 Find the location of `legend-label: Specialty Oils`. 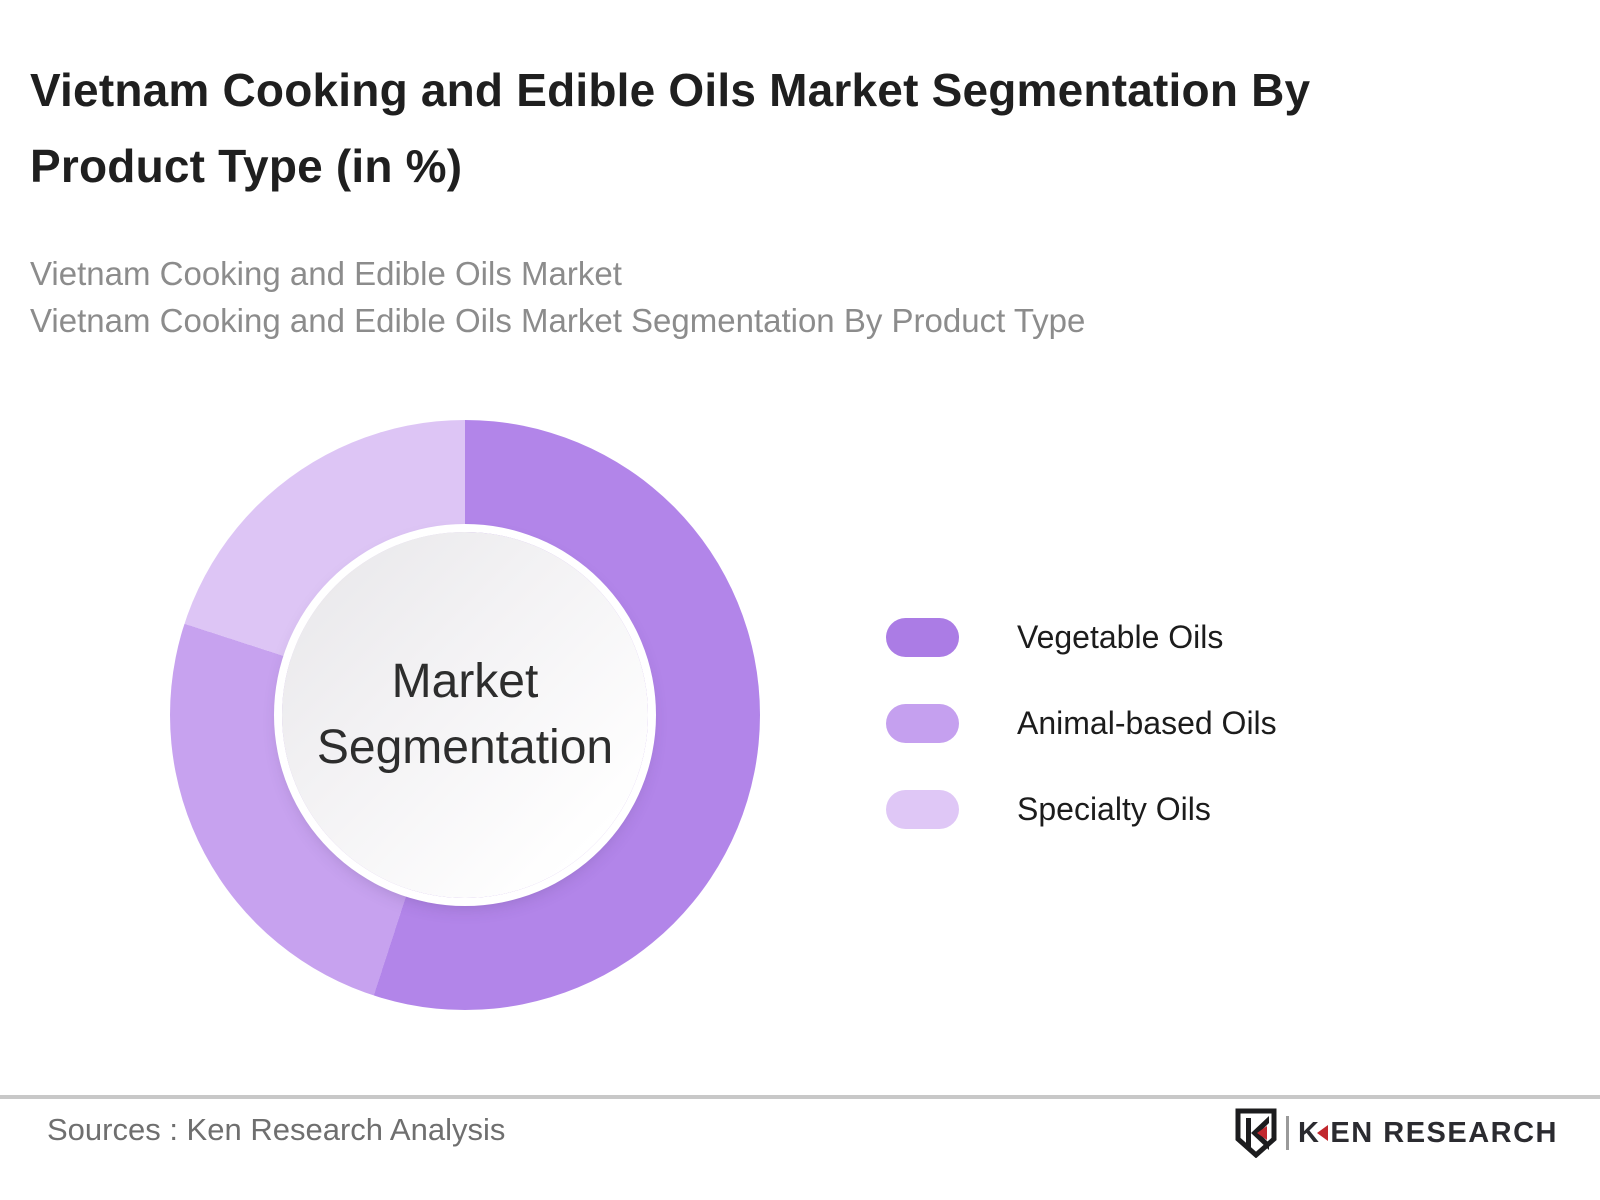

legend-label: Specialty Oils is located at coordinates (1114, 809).